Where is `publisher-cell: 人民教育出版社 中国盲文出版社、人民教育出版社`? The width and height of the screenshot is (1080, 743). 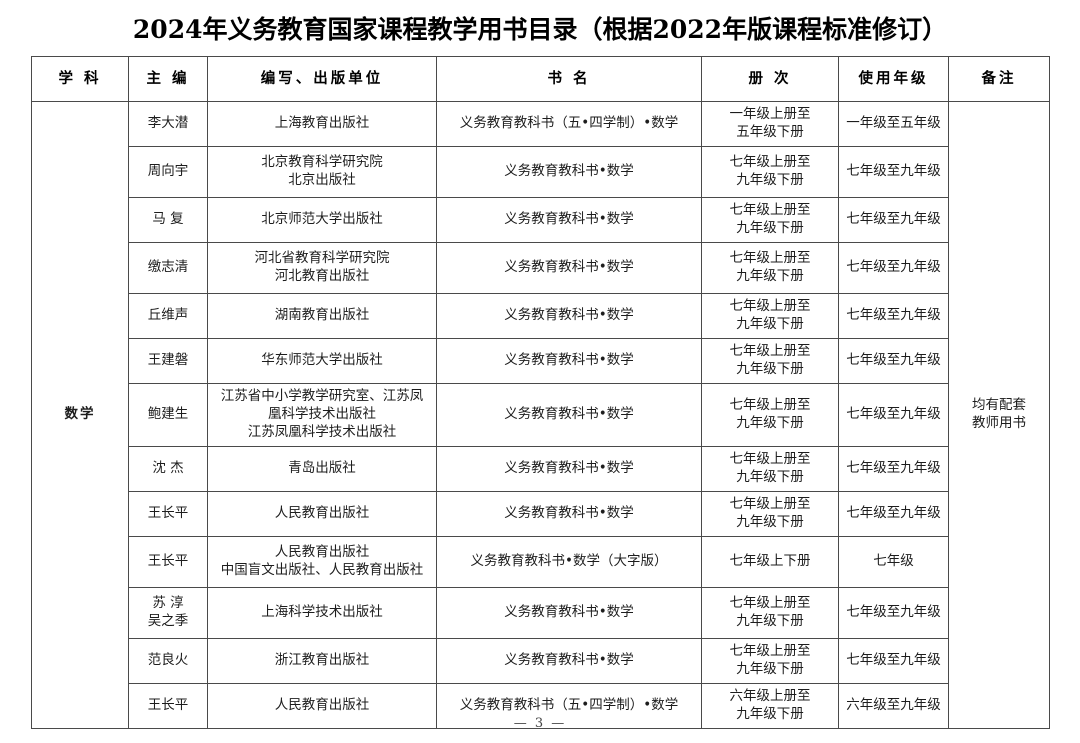
publisher-cell: 人民教育出版社 中国盲文出版社、人民教育出版社 is located at coordinates (322, 561).